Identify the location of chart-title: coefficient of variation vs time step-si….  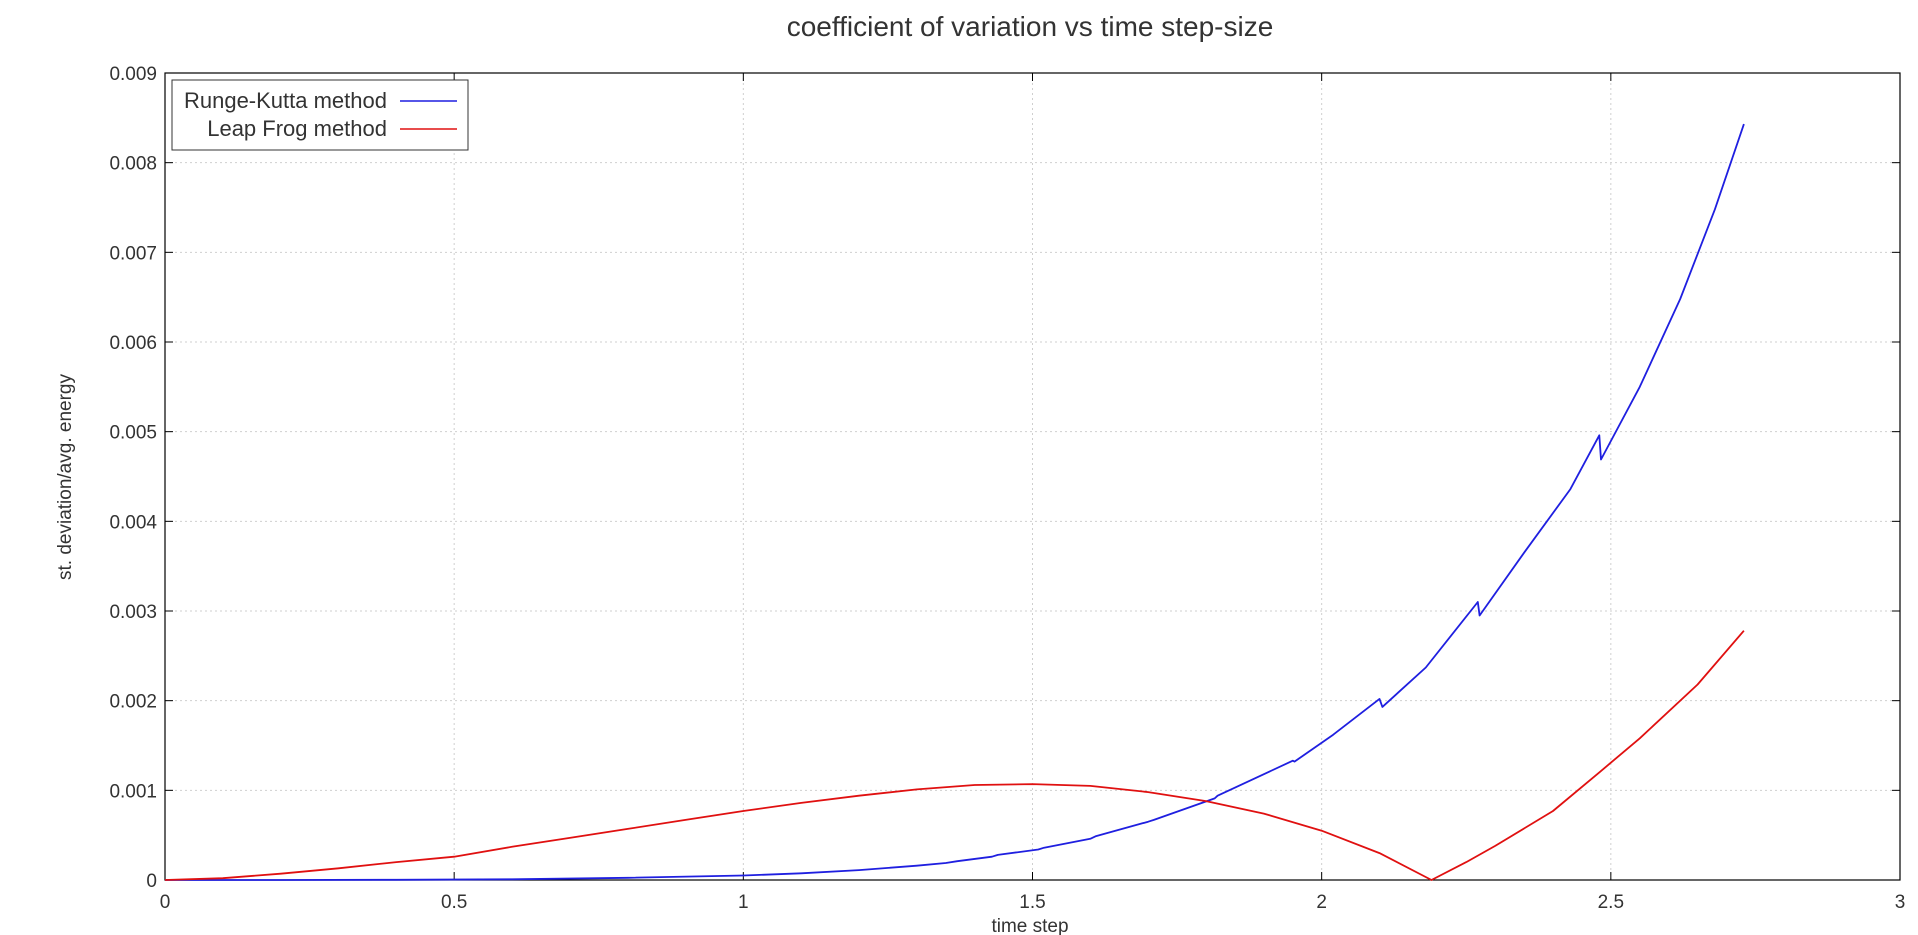
(1030, 26).